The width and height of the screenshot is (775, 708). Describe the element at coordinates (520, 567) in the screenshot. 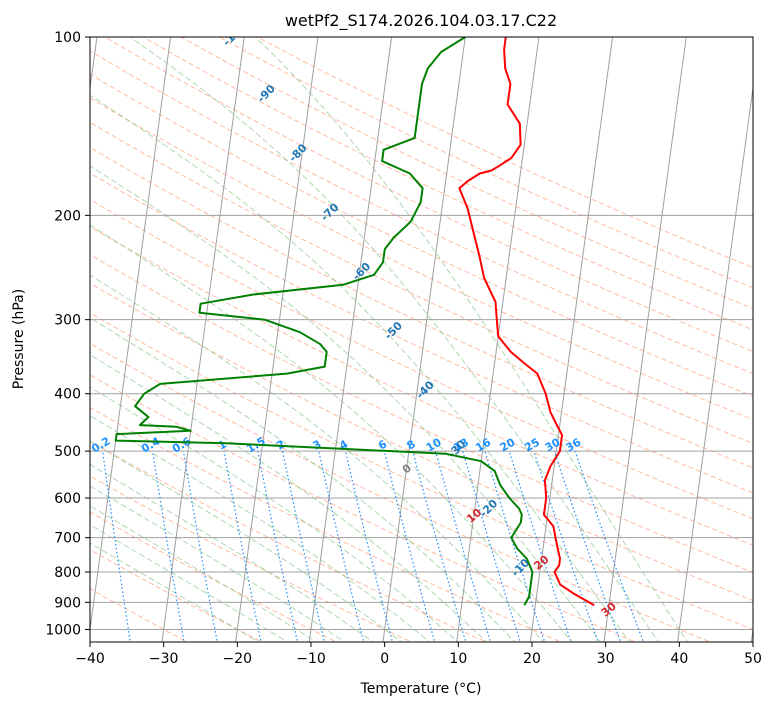

I see `wetbulb-label: -10` at that location.